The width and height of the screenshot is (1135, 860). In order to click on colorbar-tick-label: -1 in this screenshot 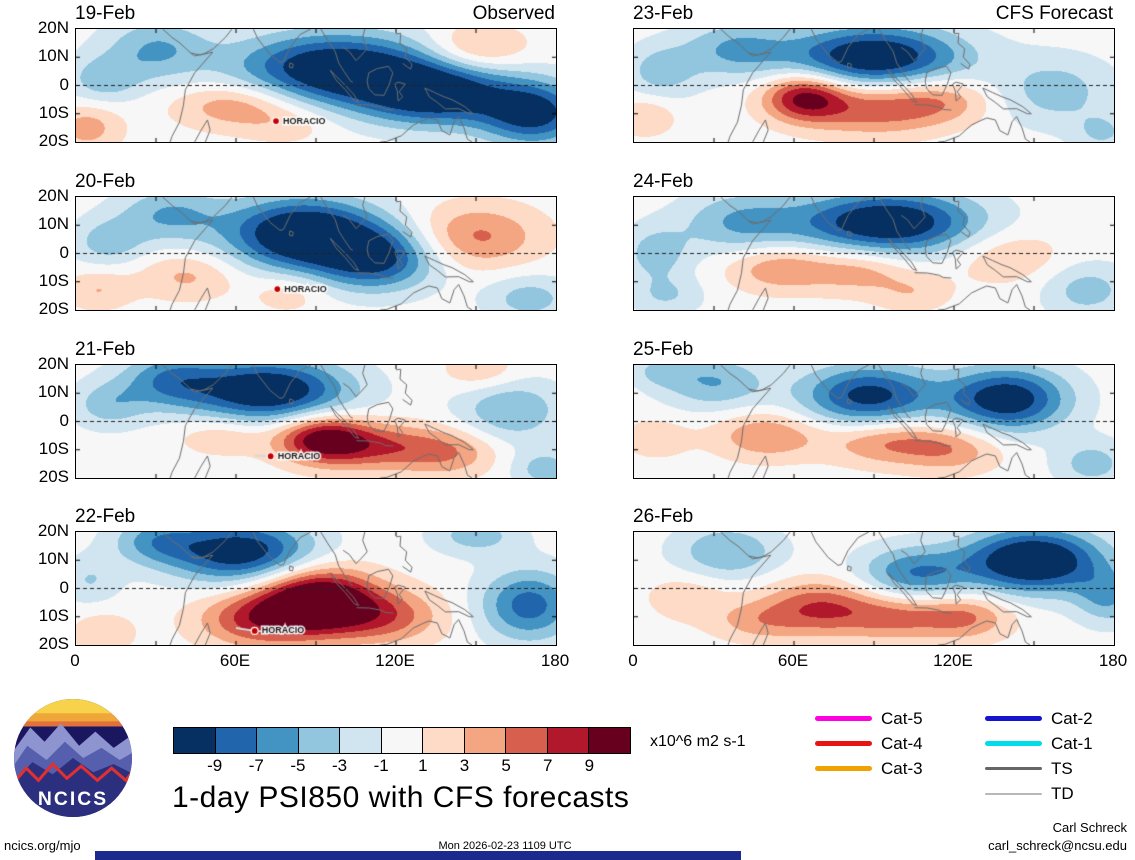, I will do `click(381, 765)`.